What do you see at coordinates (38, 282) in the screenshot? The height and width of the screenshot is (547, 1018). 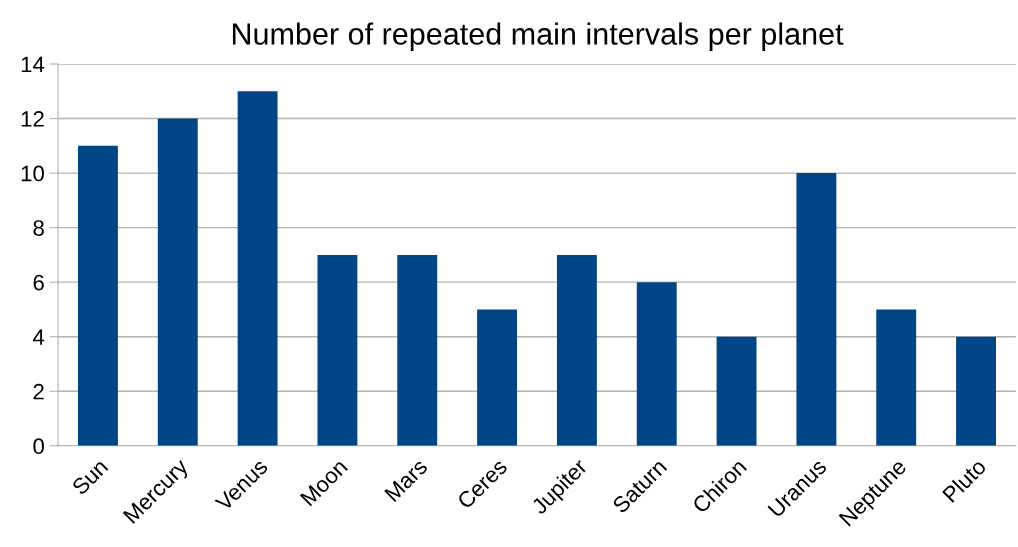 I see `y-tick-label: 6` at bounding box center [38, 282].